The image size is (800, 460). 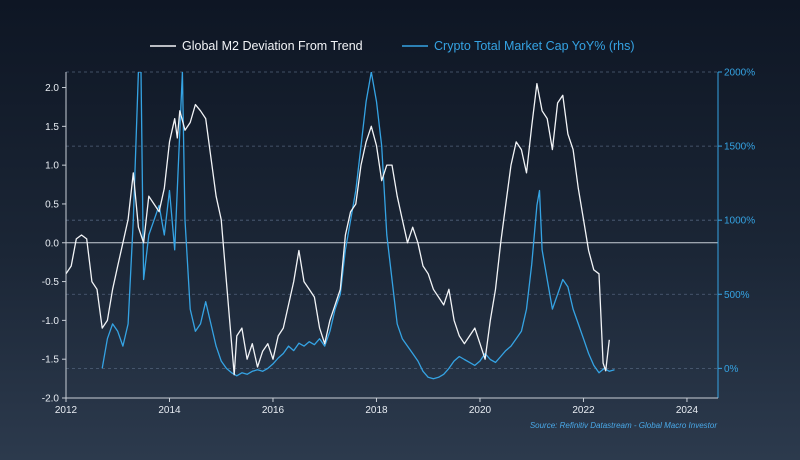 I want to click on x-tick-label: 2016, so click(x=273, y=410).